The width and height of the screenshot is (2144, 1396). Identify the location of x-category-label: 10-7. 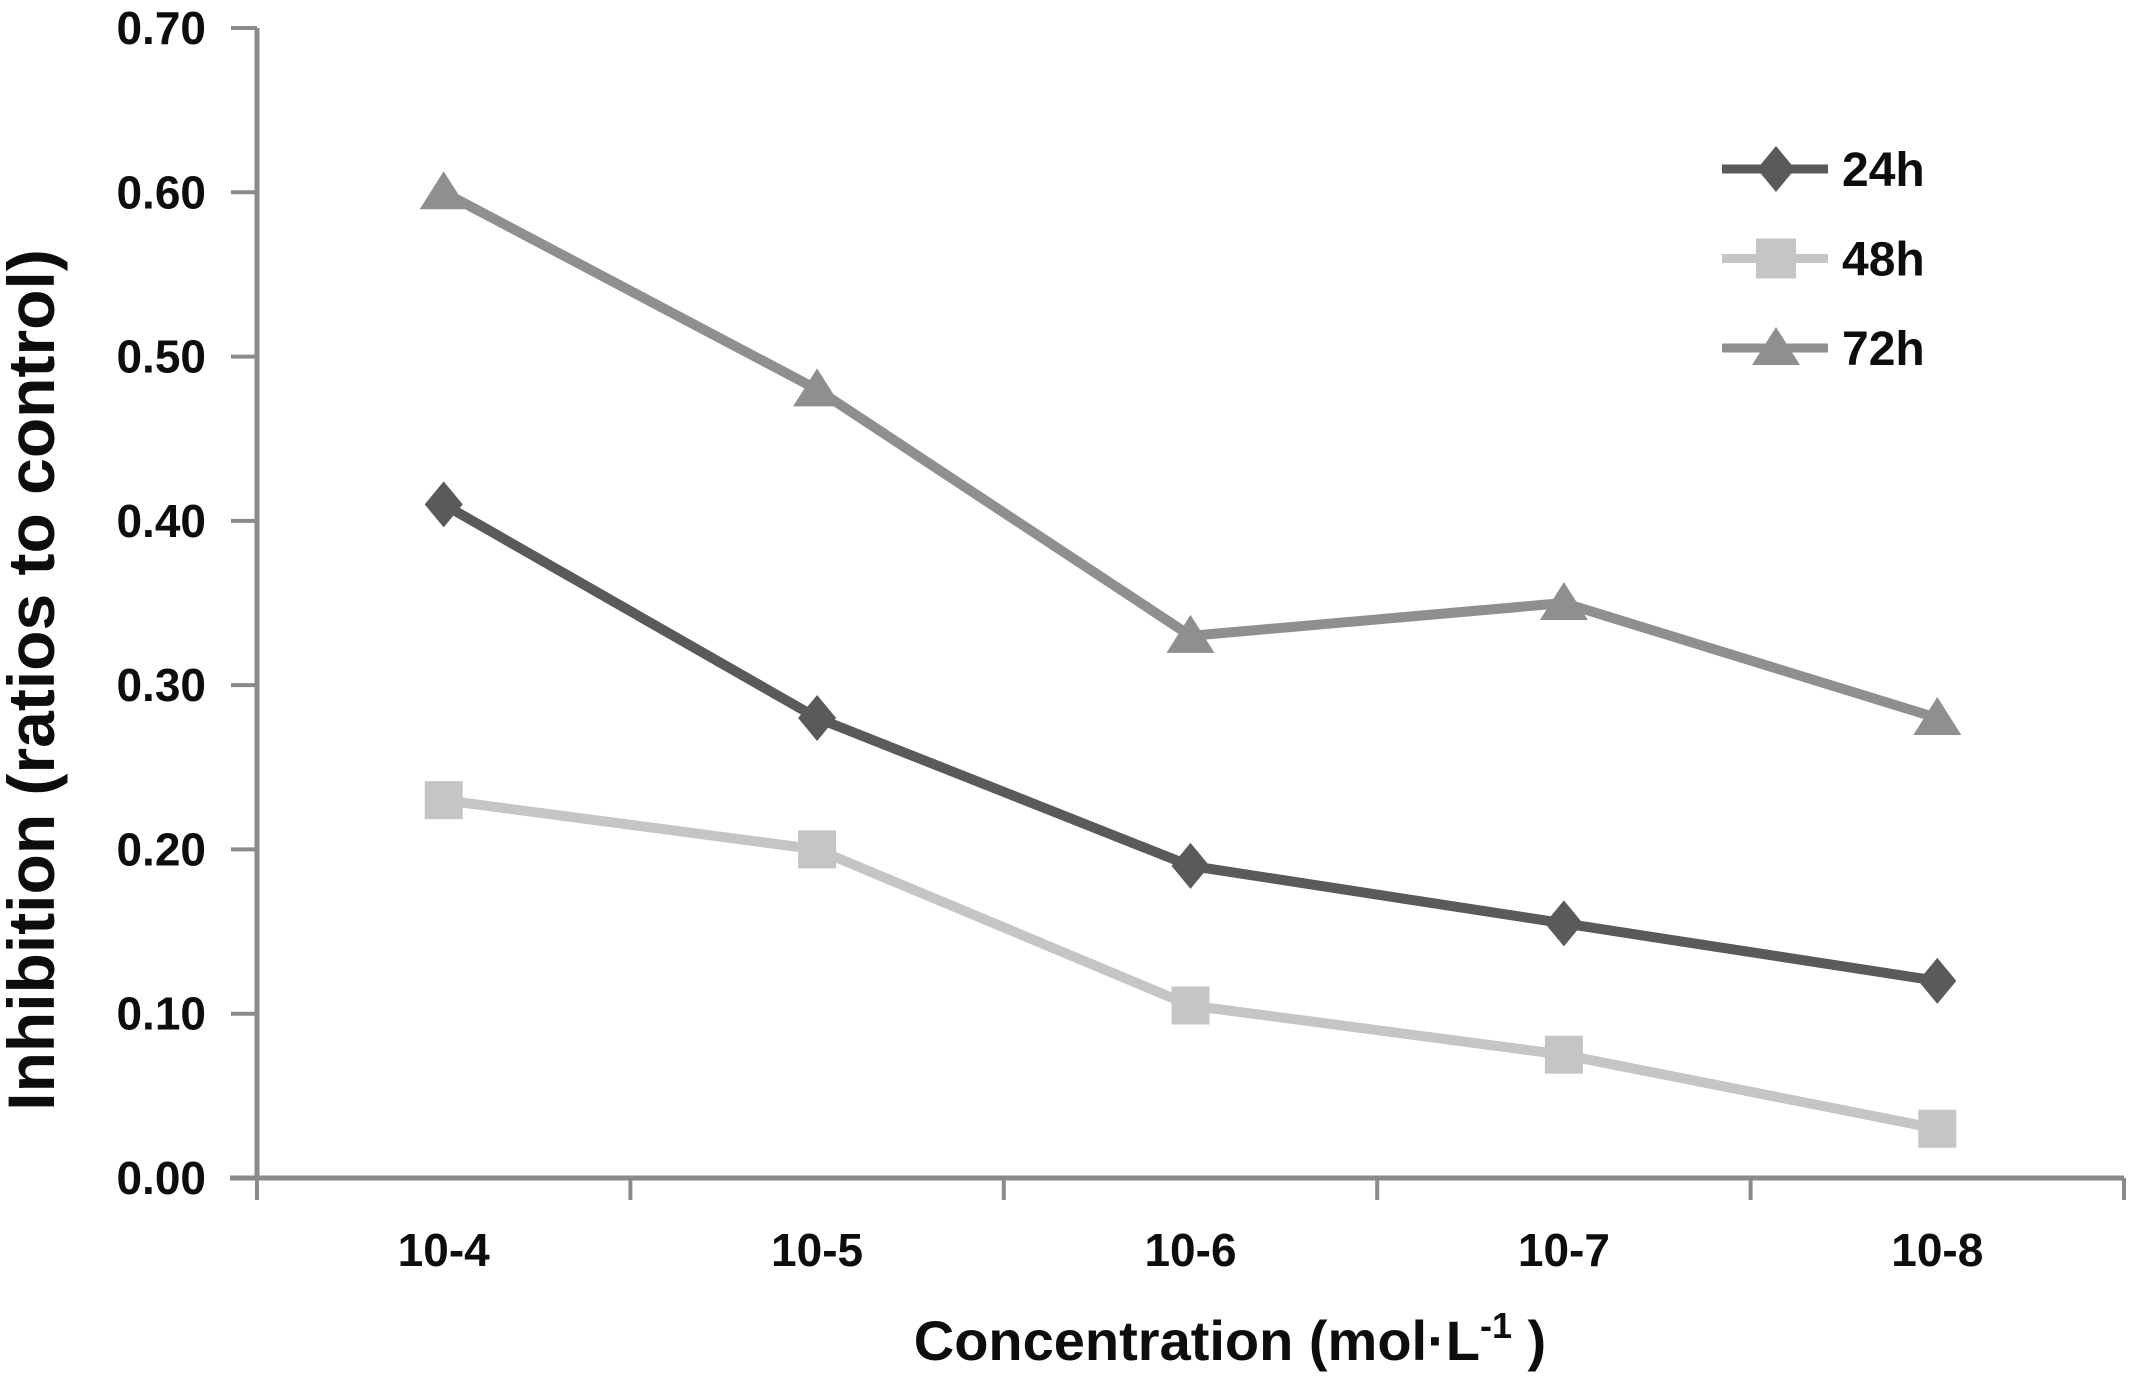
(1564, 1250).